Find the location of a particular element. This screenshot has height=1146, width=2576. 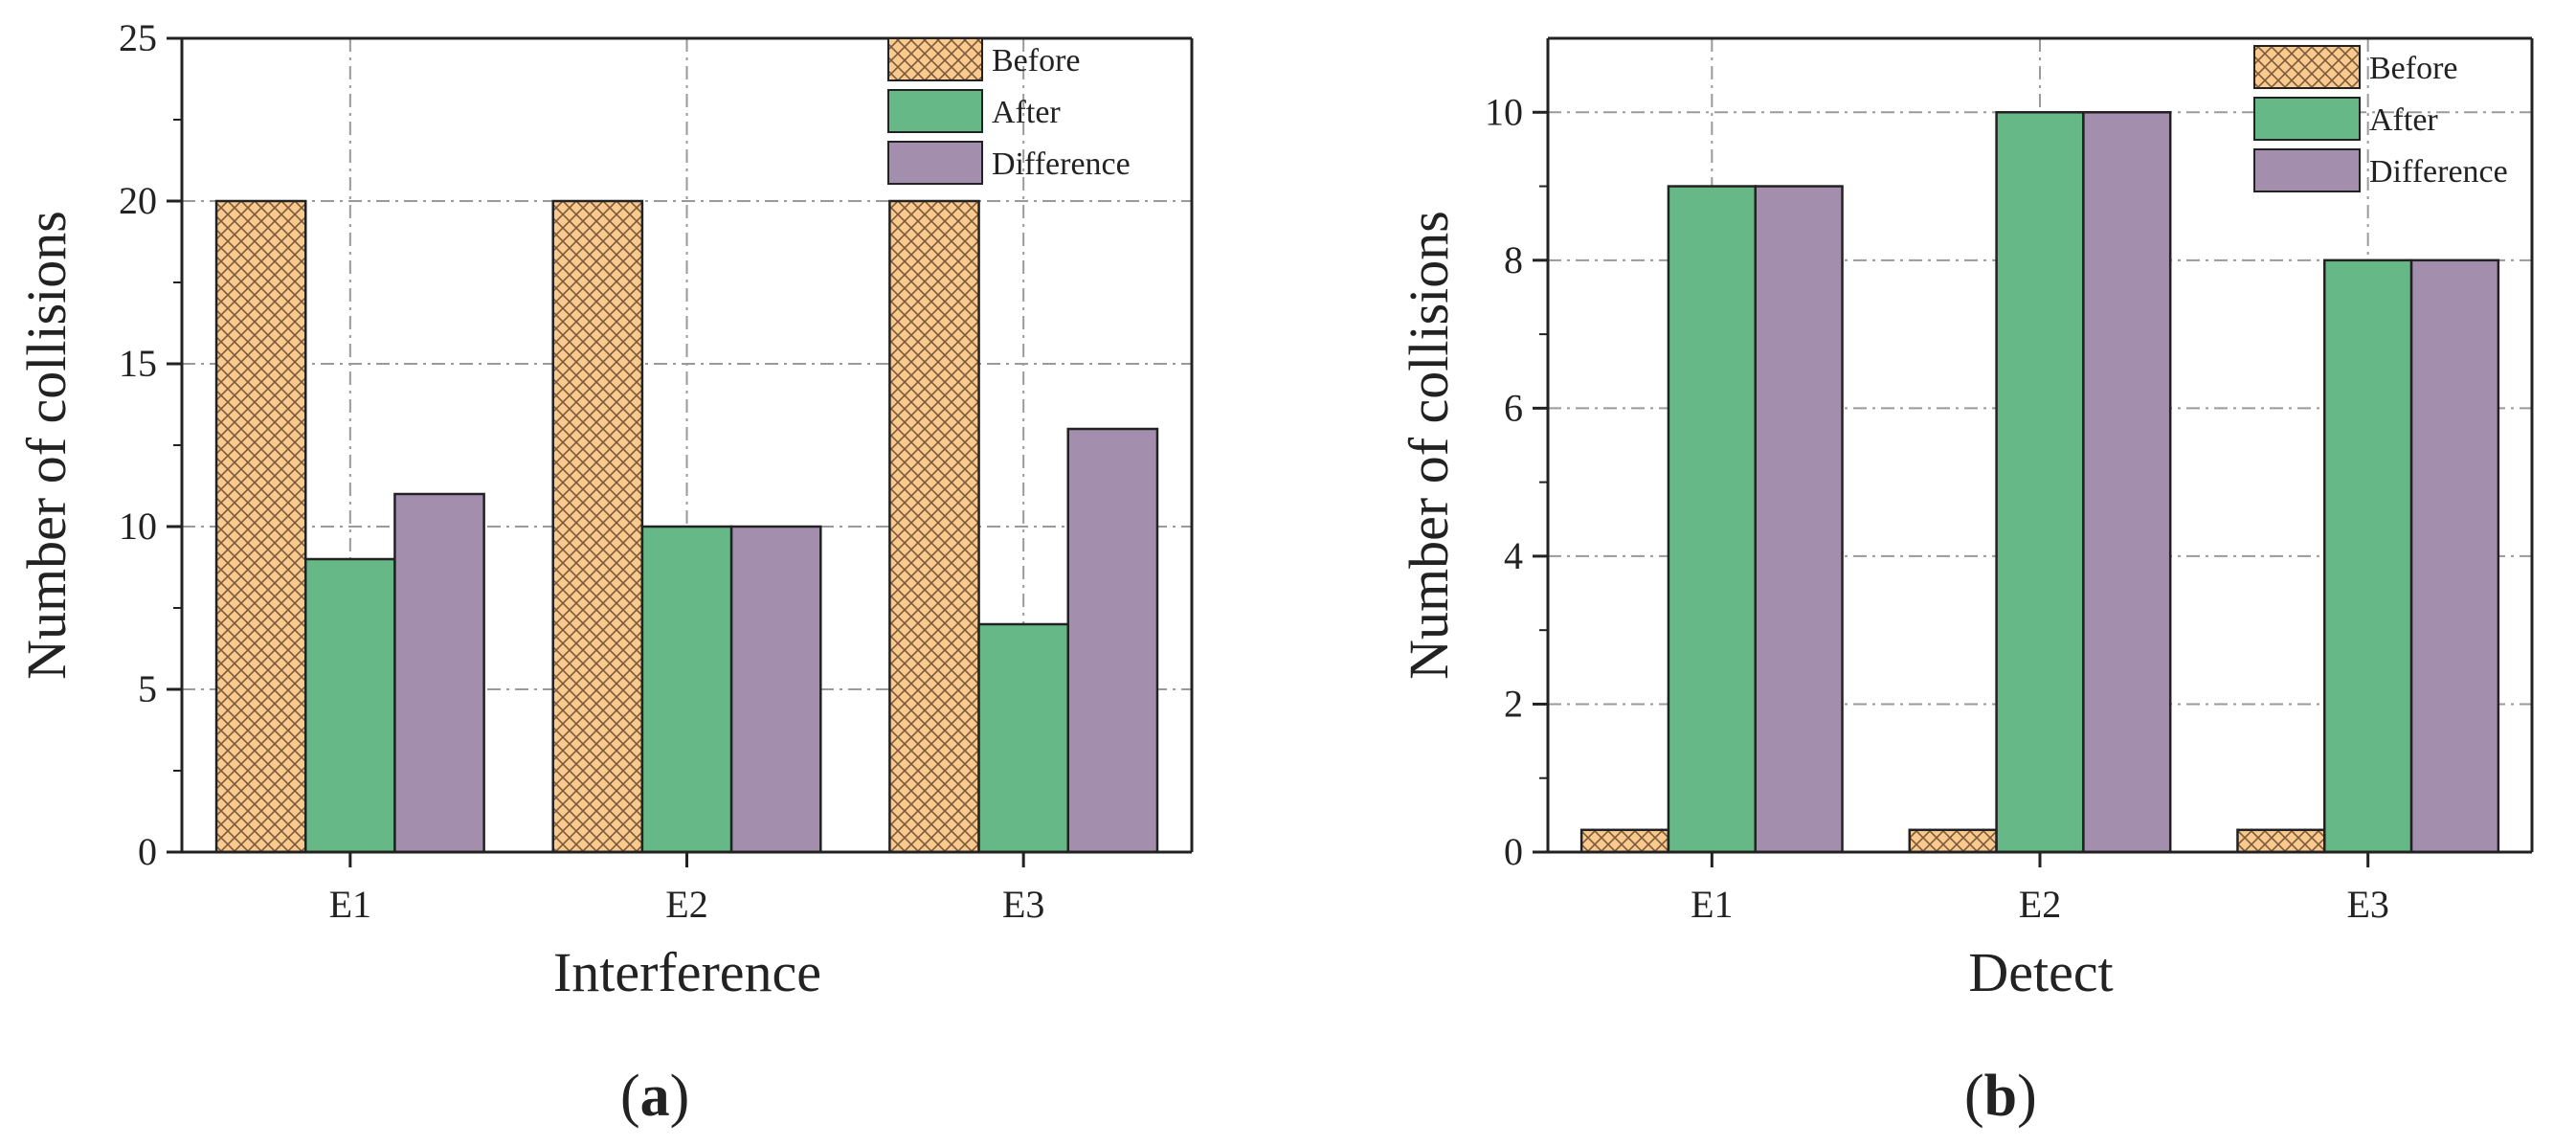

y-tick-label: 5 is located at coordinates (148, 688).